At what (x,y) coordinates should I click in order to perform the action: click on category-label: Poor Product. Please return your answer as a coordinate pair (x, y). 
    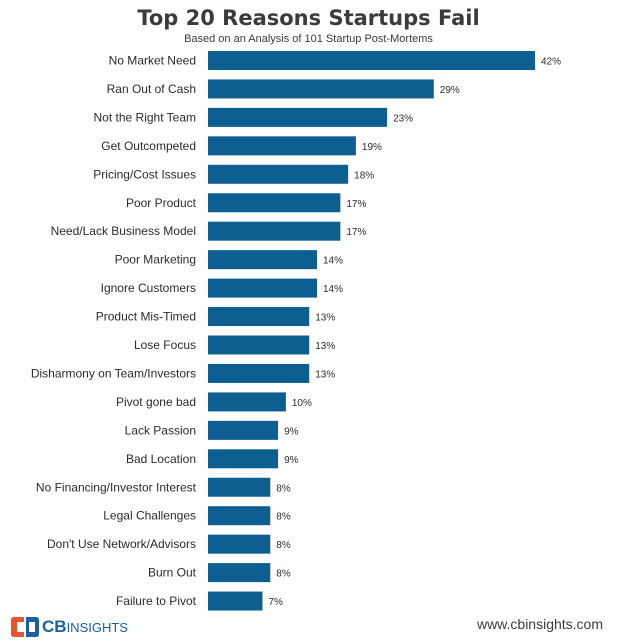
    Looking at the image, I should click on (161, 203).